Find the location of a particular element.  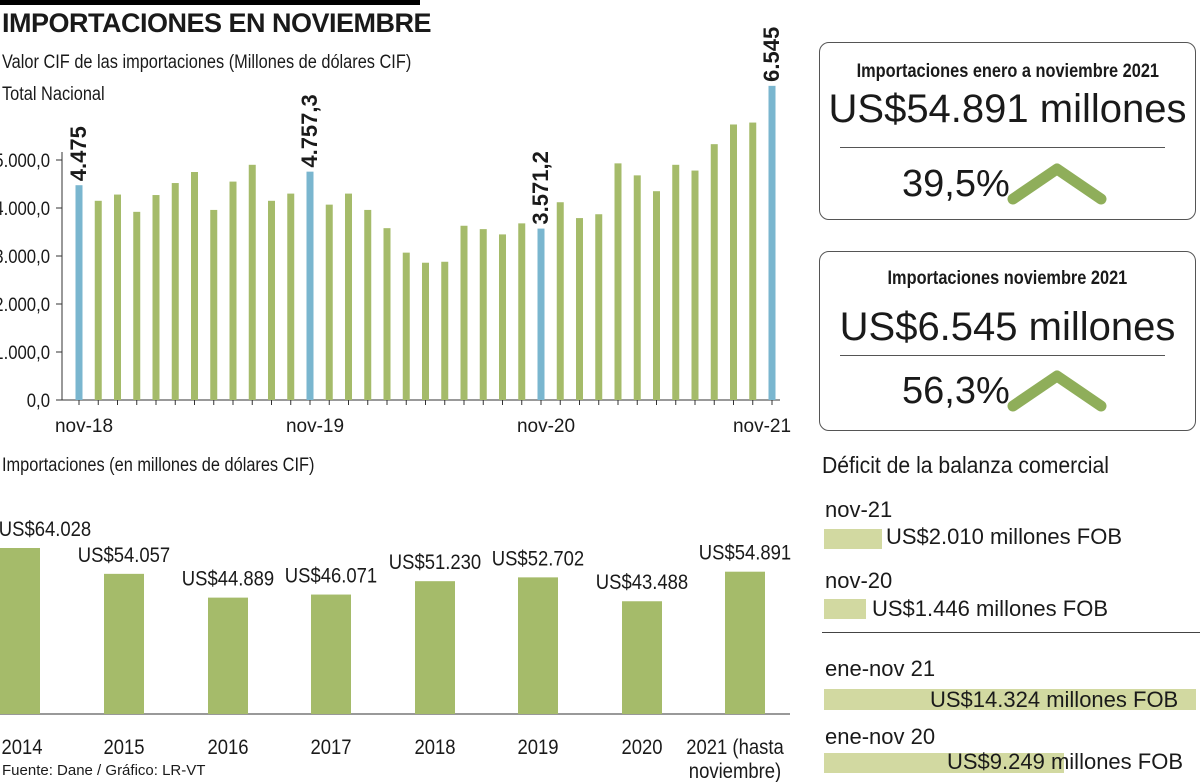

bar-value-label: 4.757,3 is located at coordinates (309, 130).